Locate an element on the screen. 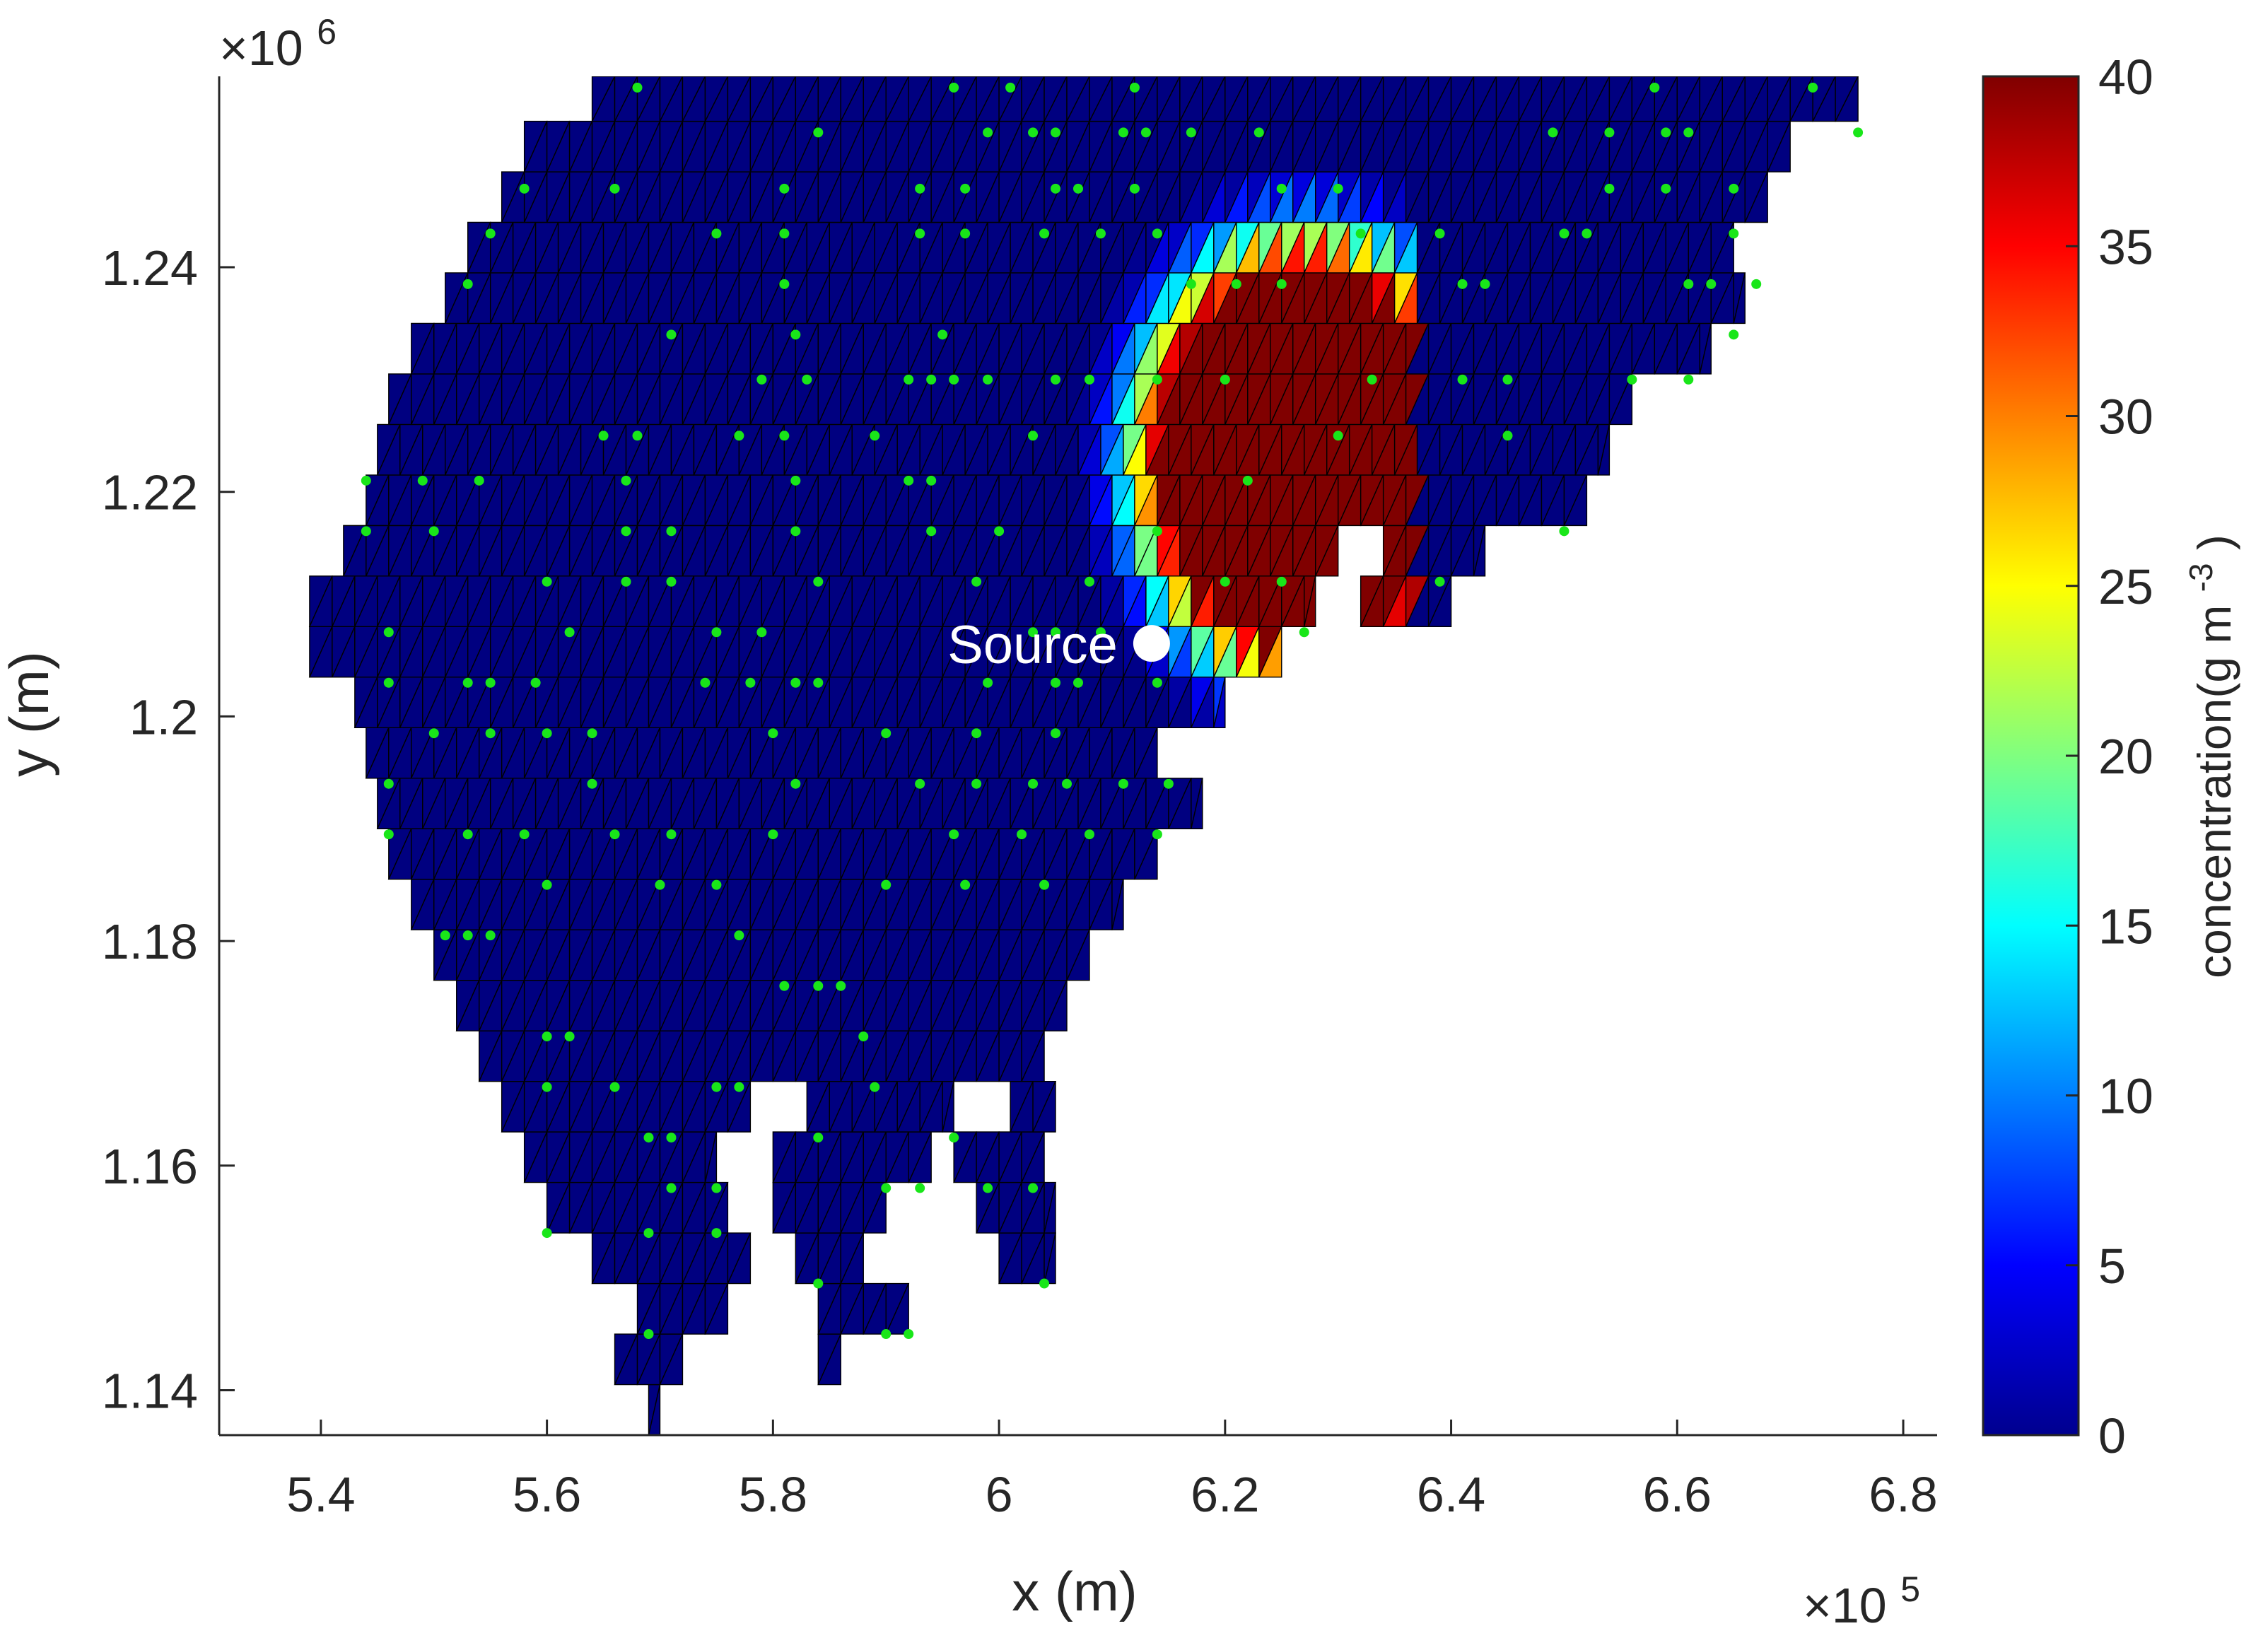 This screenshot has height=1626, width=2268. x-tick-label: 5.4 is located at coordinates (320, 1495).